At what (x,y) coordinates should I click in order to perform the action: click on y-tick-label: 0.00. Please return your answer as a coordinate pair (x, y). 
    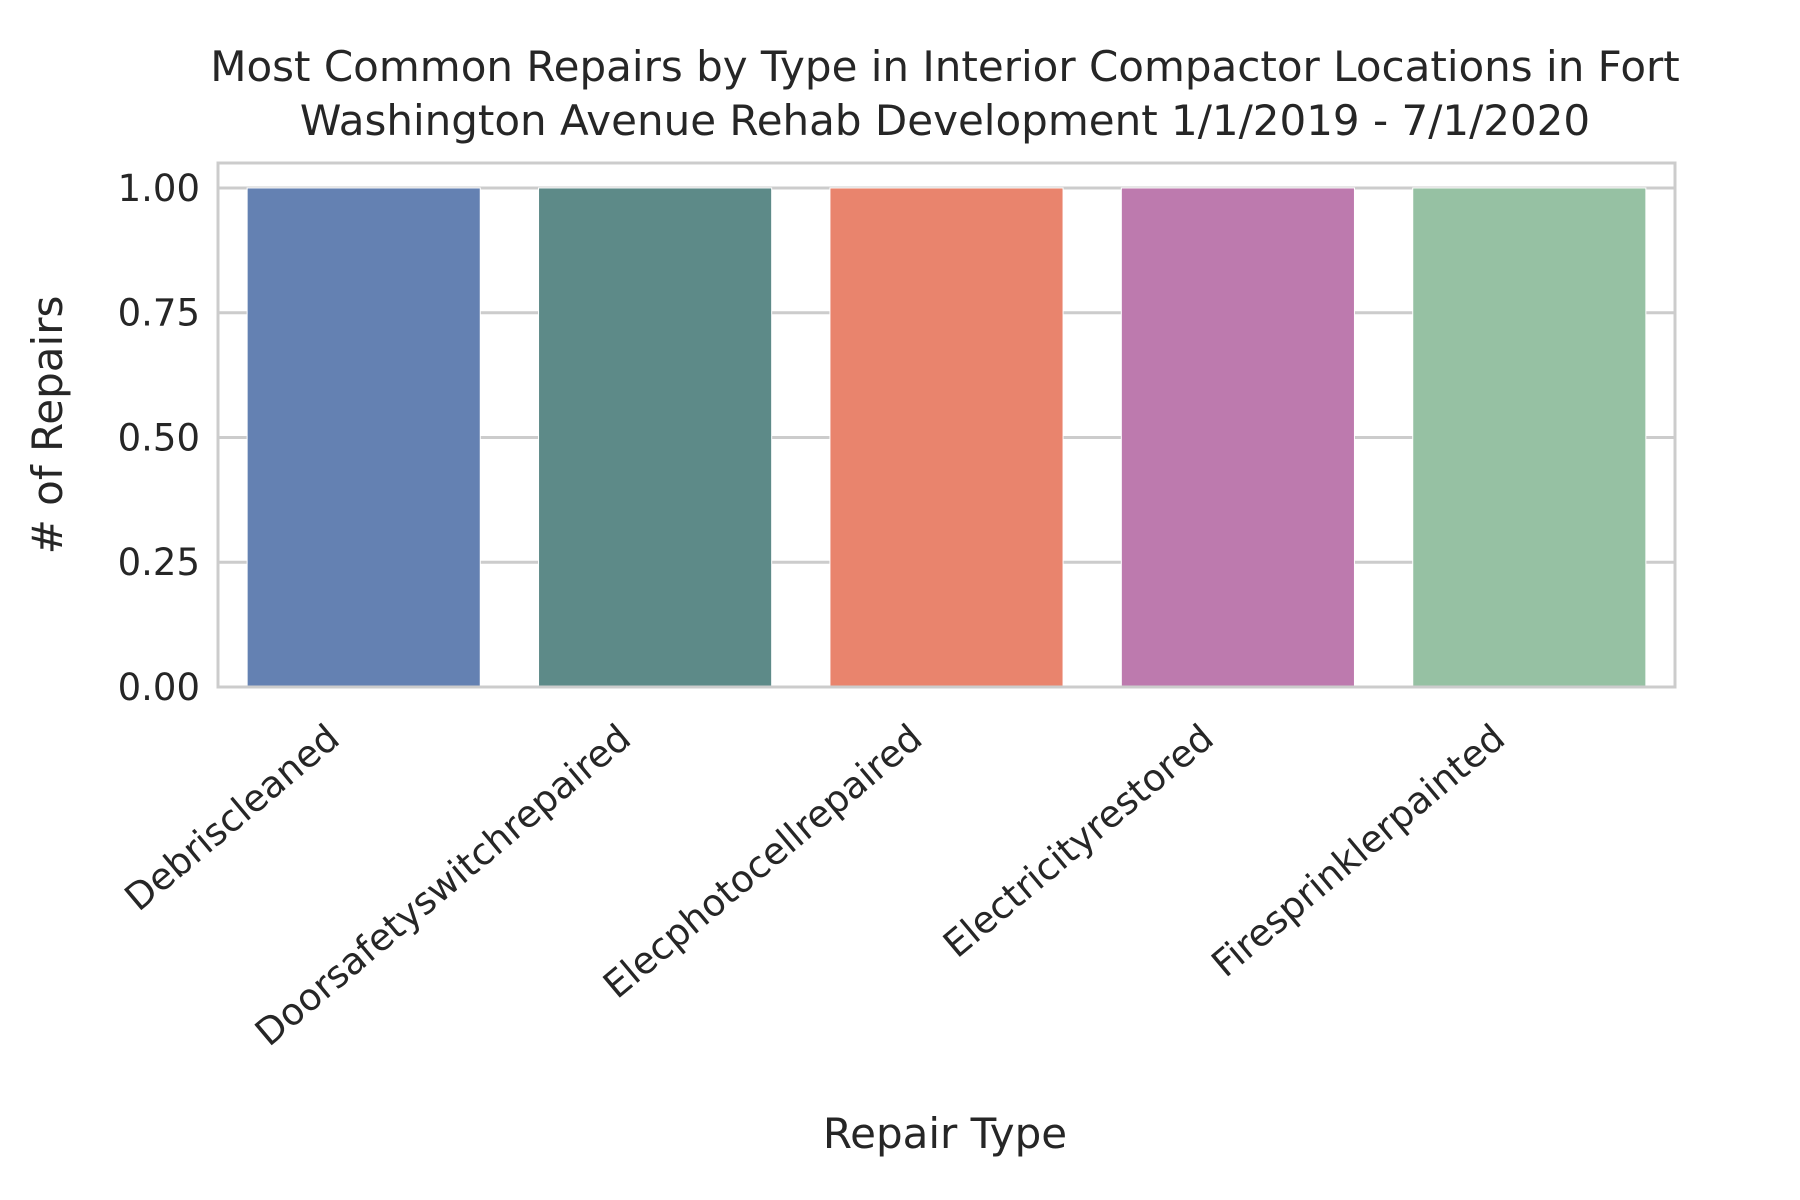
    Looking at the image, I should click on (159, 687).